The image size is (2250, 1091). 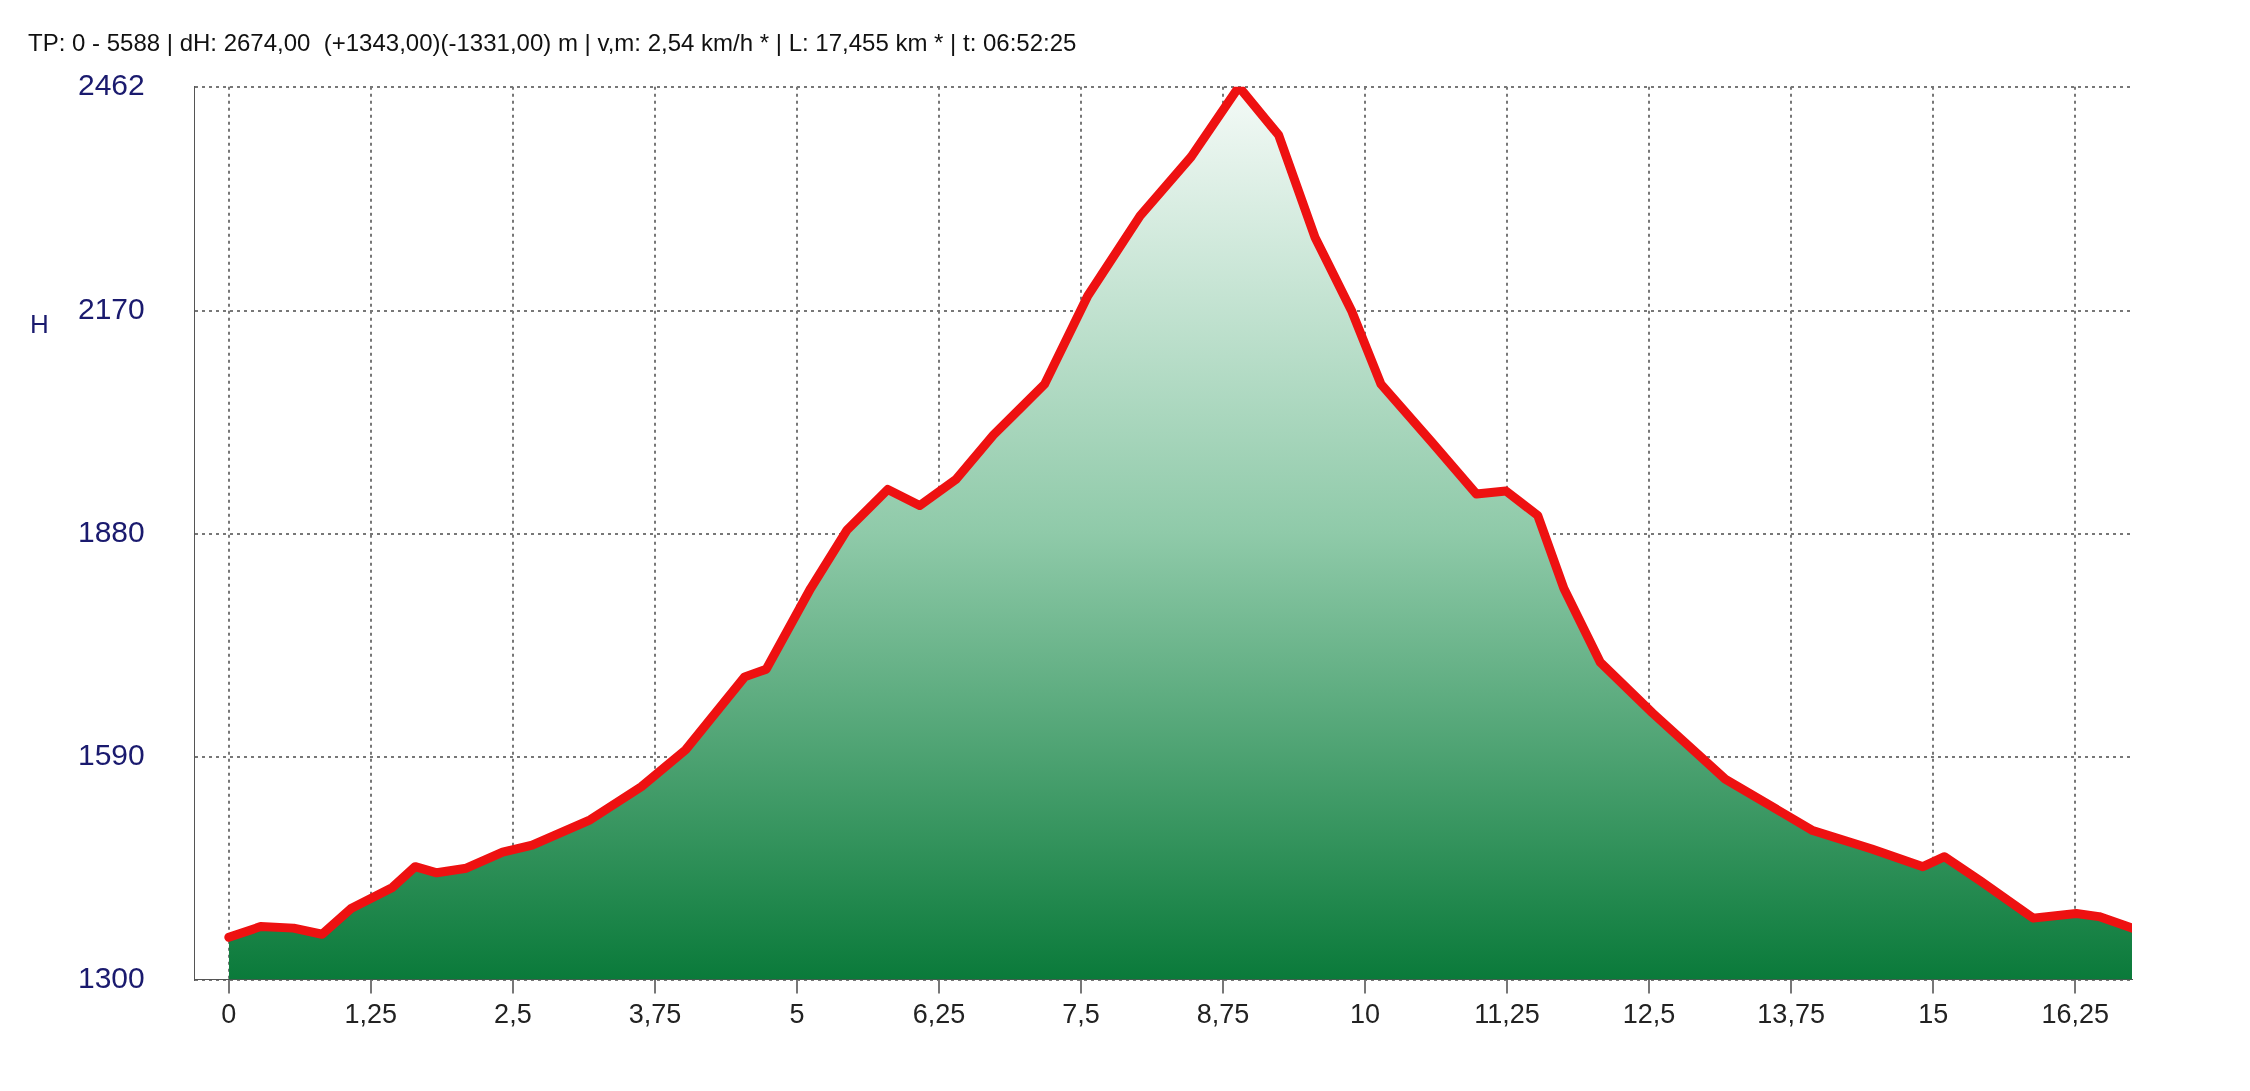 I want to click on x-tick-label: 2,5, so click(x=513, y=1014).